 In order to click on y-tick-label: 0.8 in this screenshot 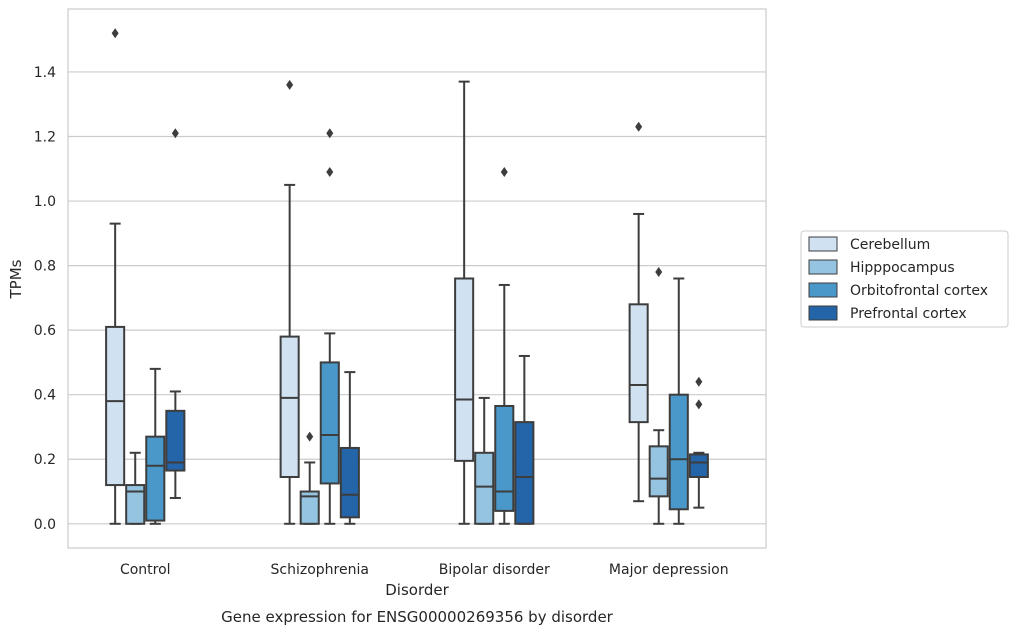, I will do `click(45, 267)`.